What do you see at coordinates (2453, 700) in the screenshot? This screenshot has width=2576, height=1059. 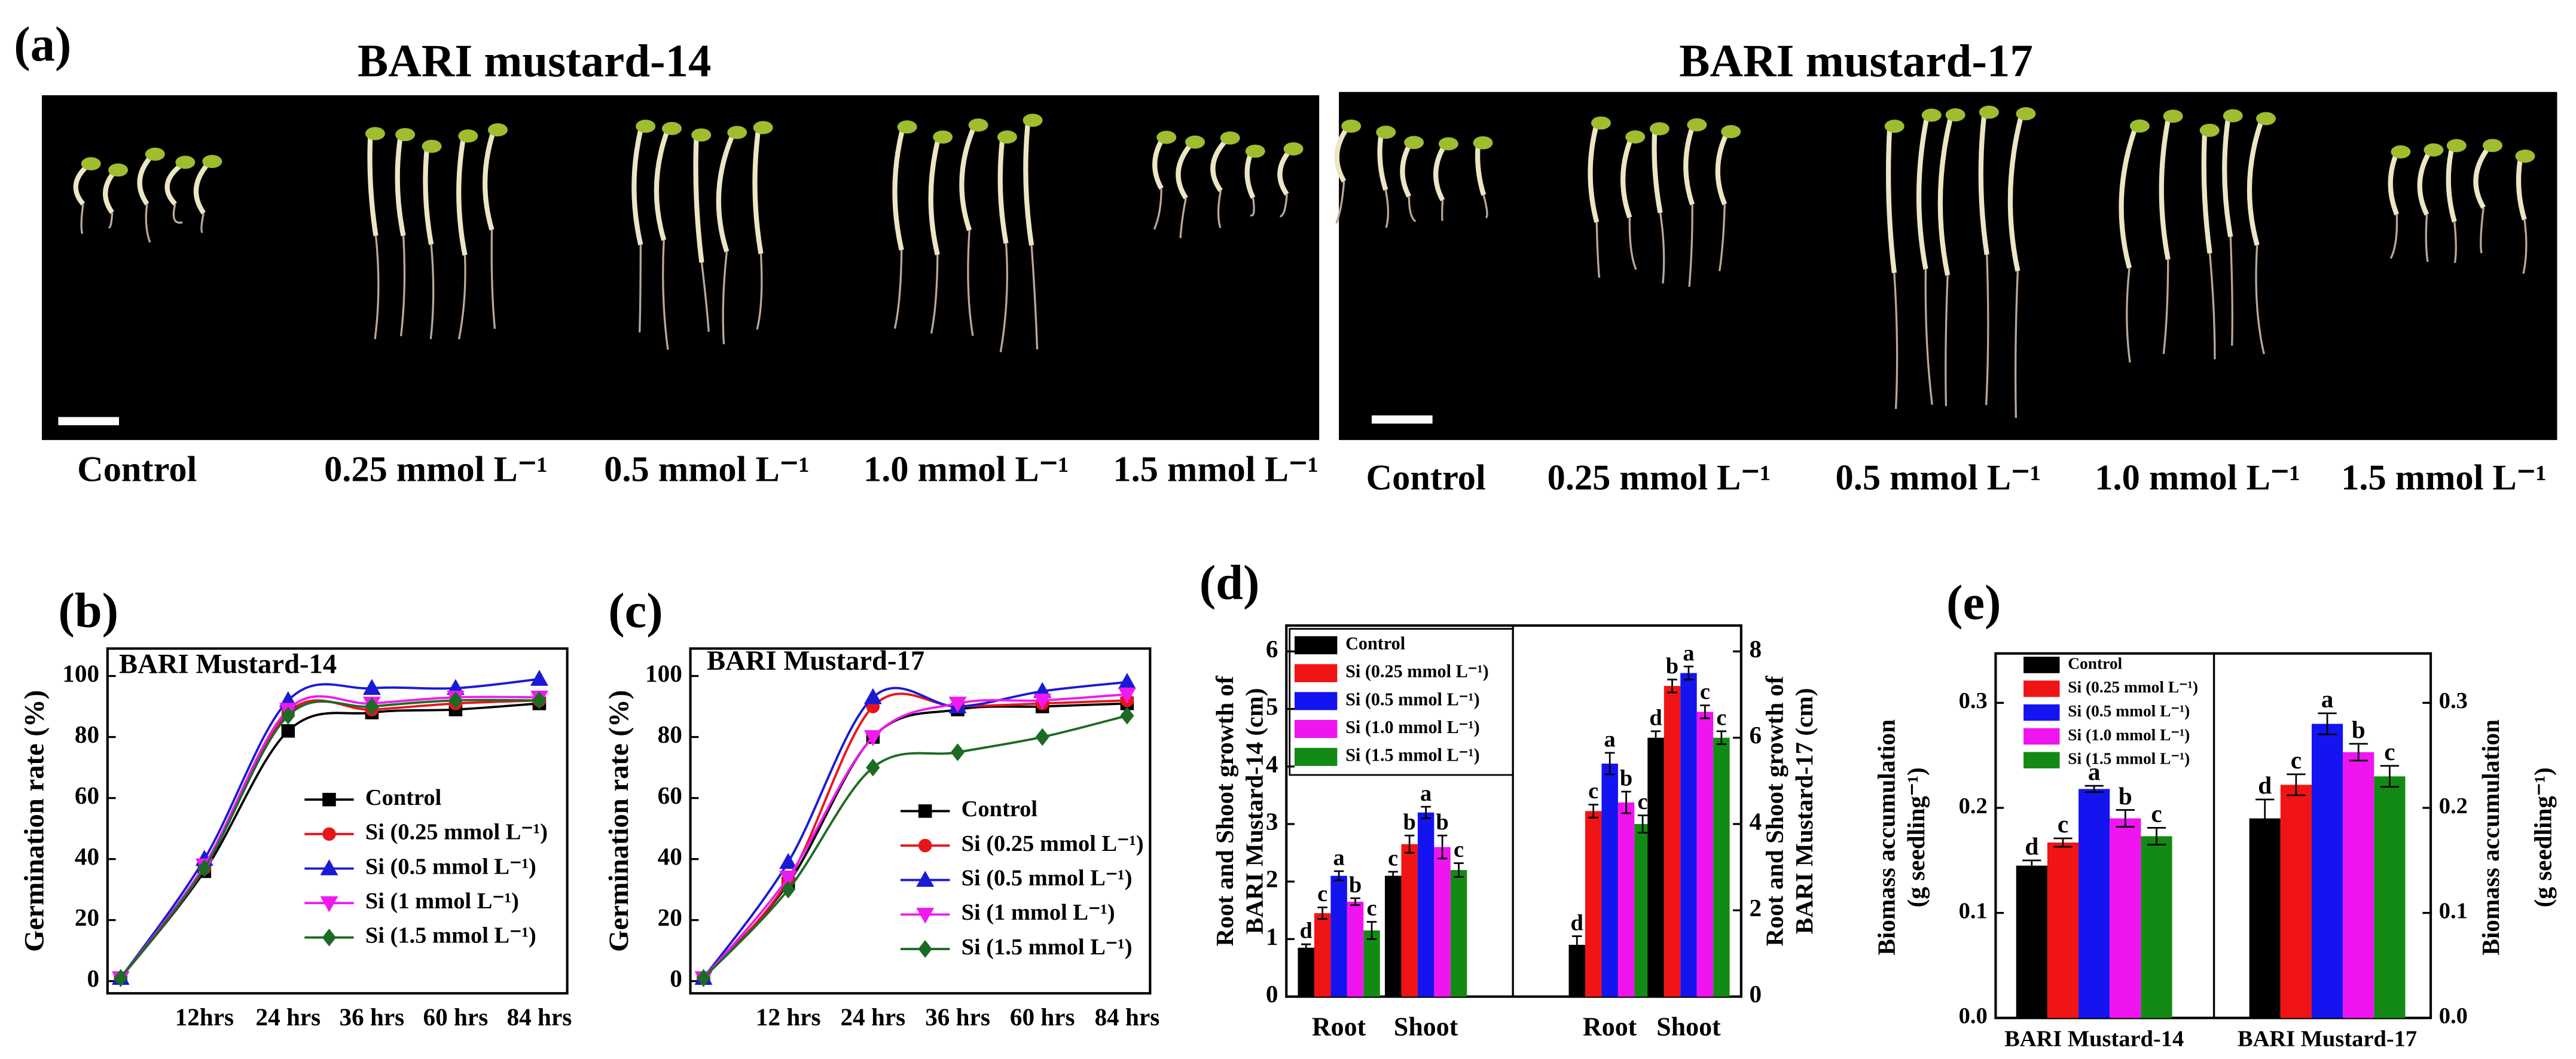 I see `y-tick-label: 0.3` at bounding box center [2453, 700].